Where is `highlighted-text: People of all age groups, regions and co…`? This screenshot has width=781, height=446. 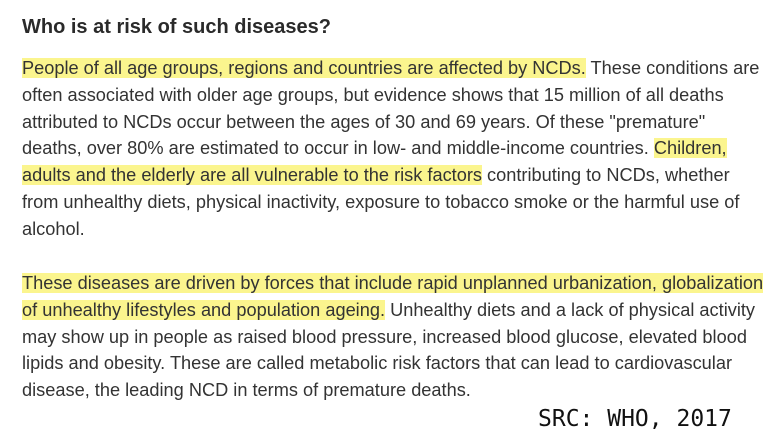
highlighted-text: People of all age groups, regions and co… is located at coordinates (304, 68).